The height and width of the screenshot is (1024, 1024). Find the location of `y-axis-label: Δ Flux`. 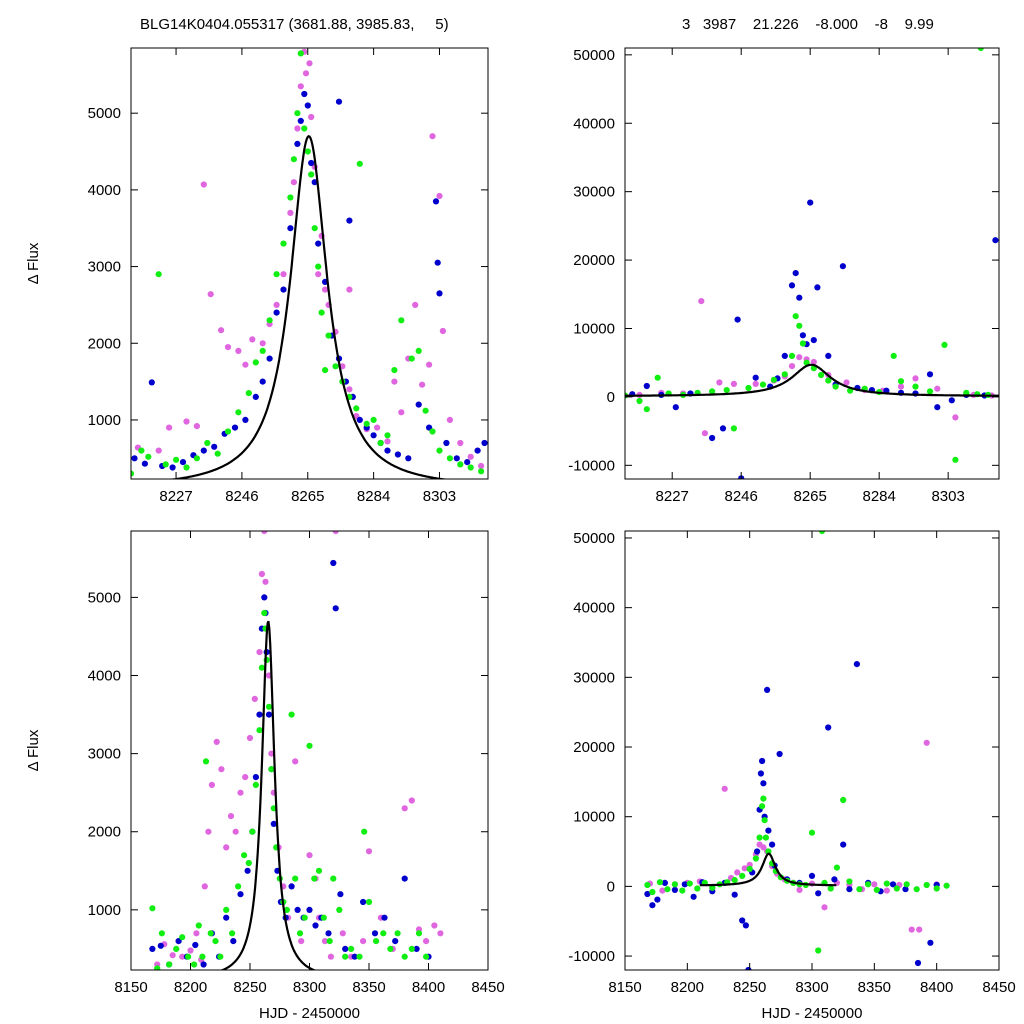

y-axis-label: Δ Flux is located at coordinates (33, 263).